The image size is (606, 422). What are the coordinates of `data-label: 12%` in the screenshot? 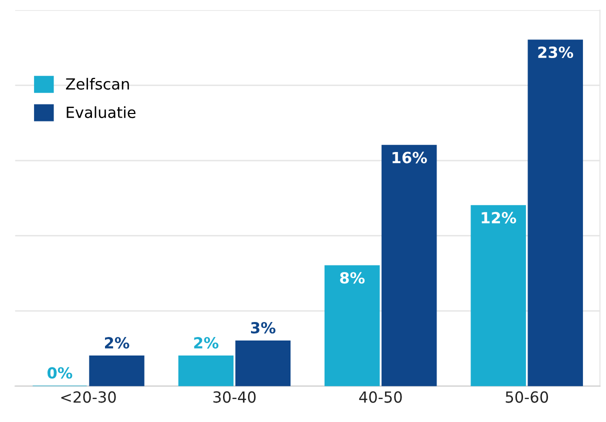 It's located at (499, 218).